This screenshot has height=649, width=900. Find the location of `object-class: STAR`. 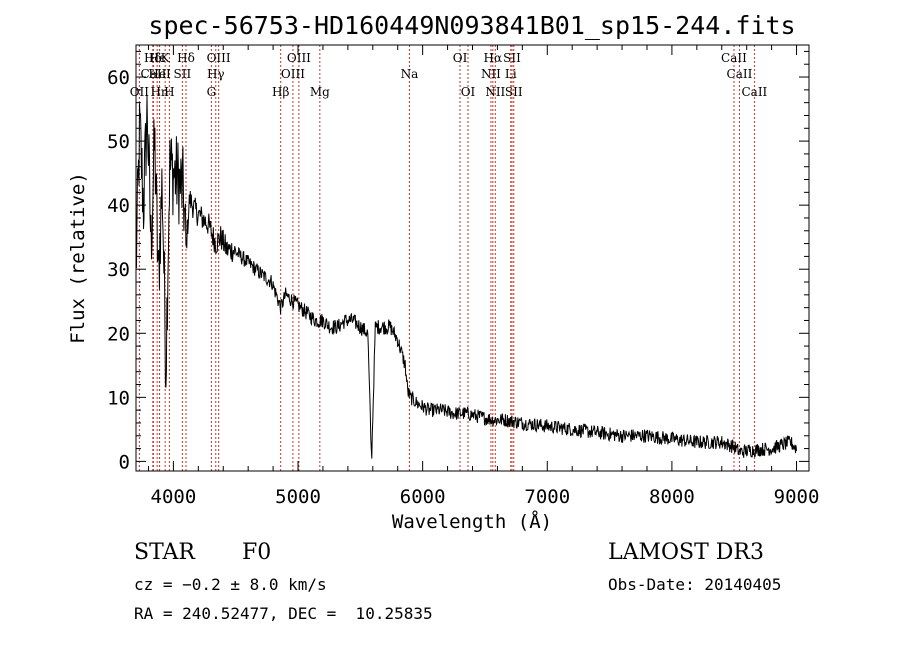

object-class: STAR is located at coordinates (164, 552).